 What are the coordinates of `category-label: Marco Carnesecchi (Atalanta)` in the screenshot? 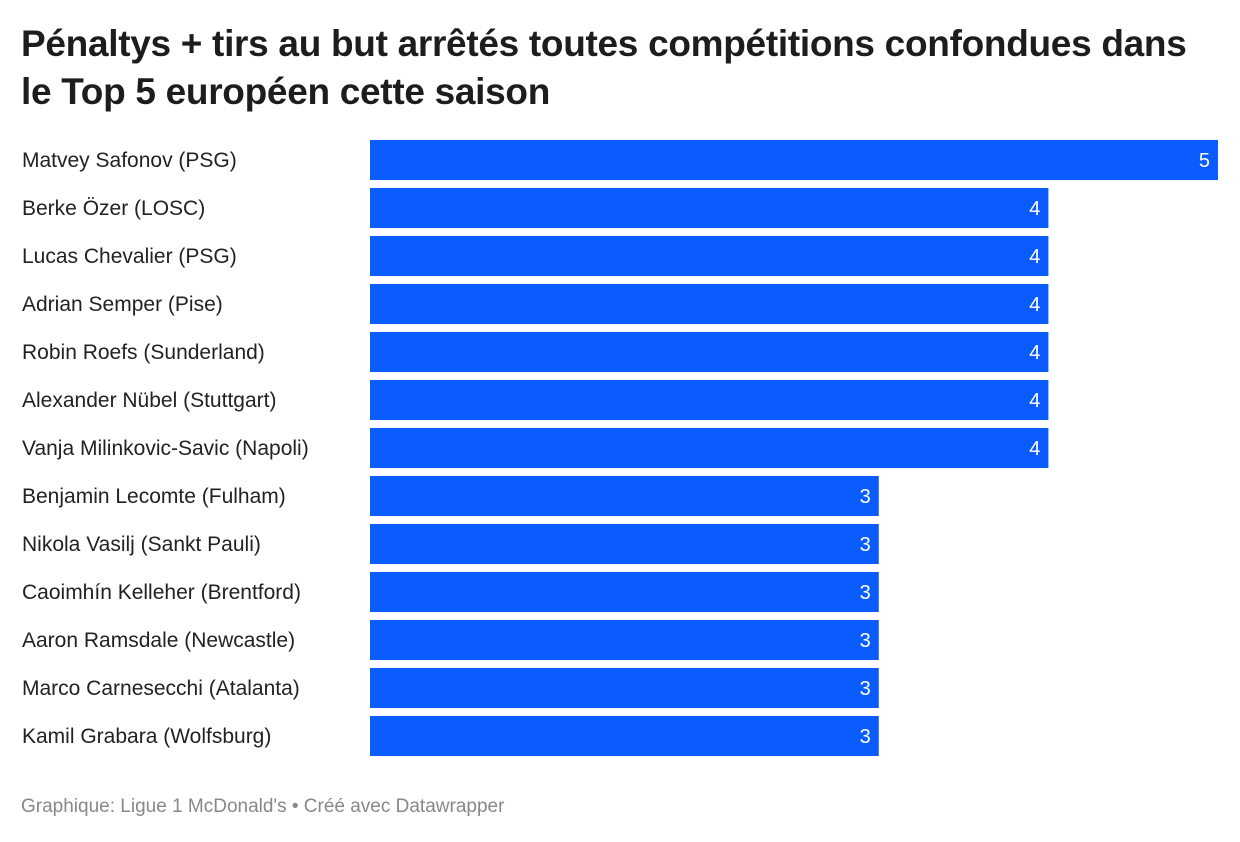 It's located at (161, 688).